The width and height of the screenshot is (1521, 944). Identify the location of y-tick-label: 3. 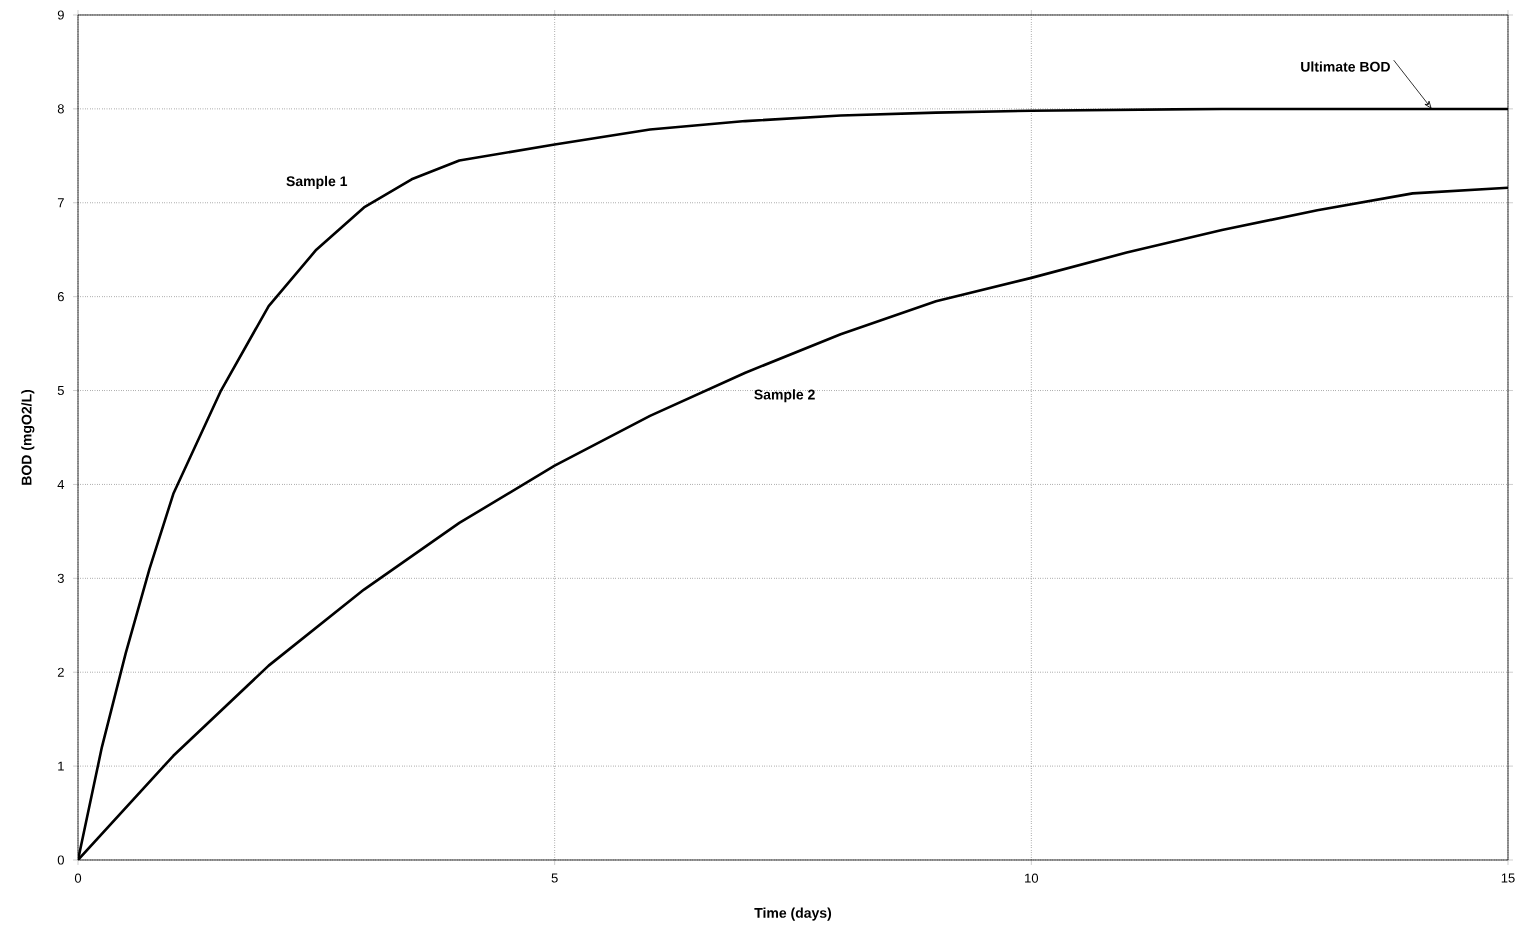
(60, 578).